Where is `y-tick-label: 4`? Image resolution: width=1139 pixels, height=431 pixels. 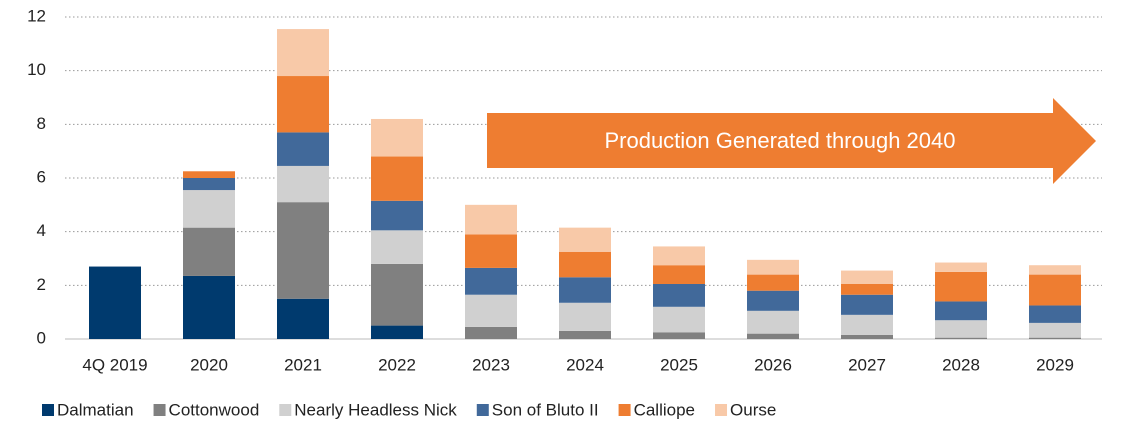
y-tick-label: 4 is located at coordinates (41, 230).